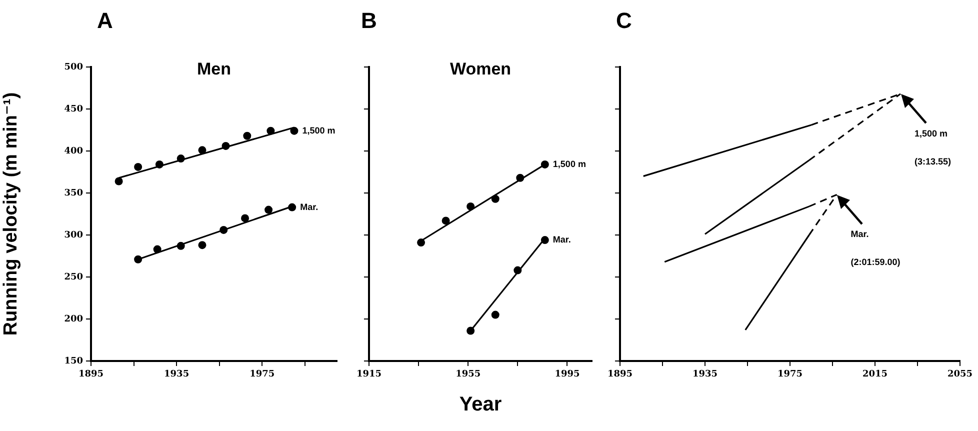 This screenshot has width=978, height=431. I want to click on text: C, so click(624, 21).